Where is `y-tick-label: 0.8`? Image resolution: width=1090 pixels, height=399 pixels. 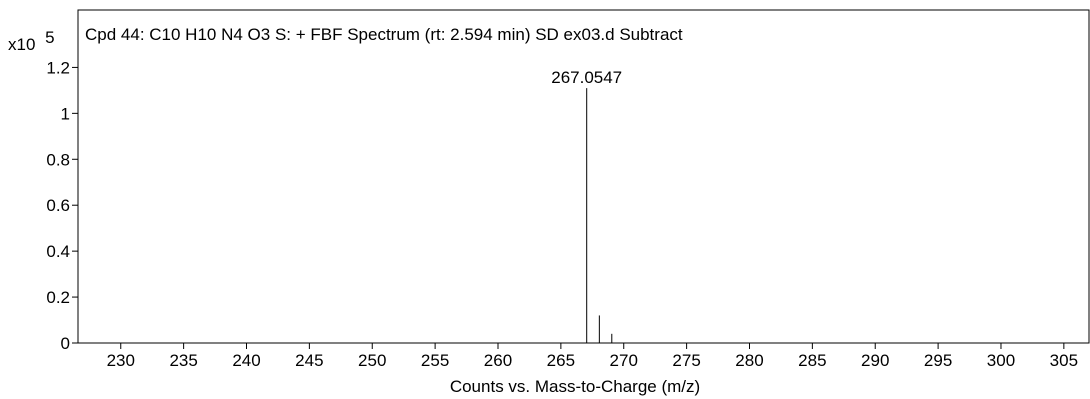
y-tick-label: 0.8 is located at coordinates (58, 159).